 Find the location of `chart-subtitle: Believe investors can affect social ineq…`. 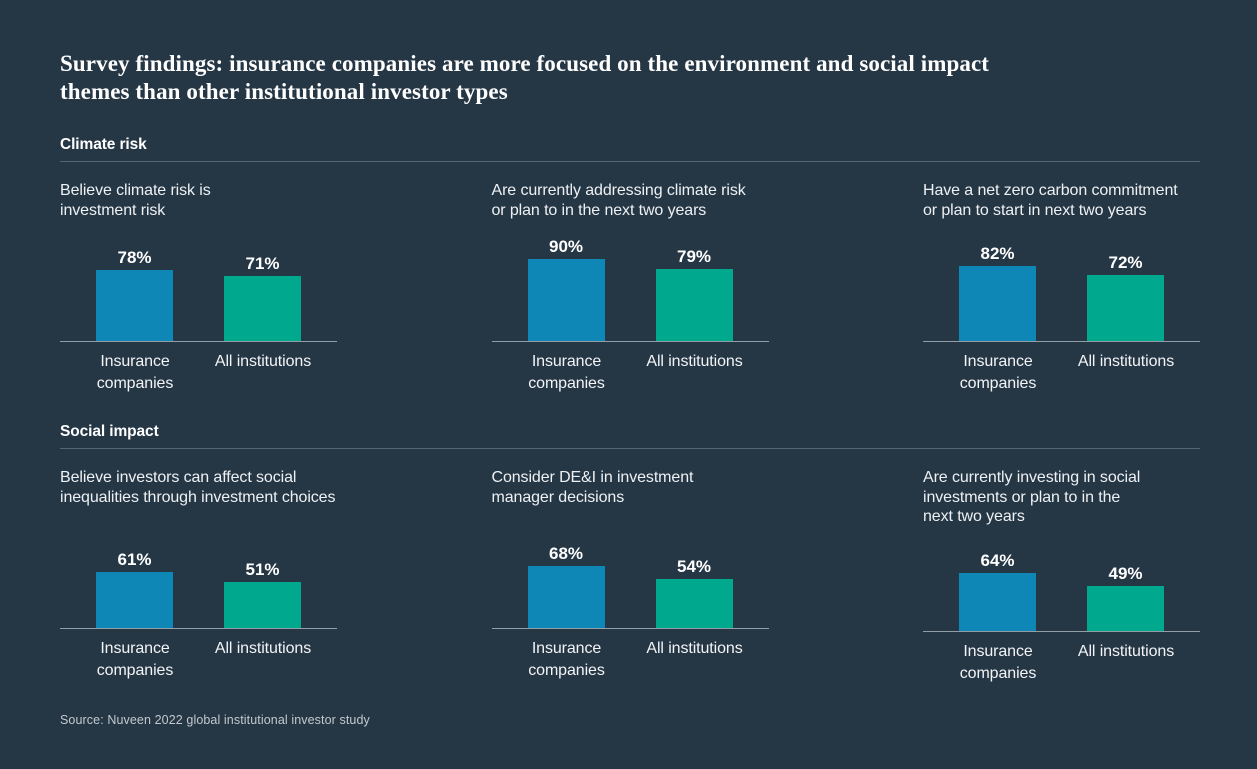

chart-subtitle: Believe investors can affect social ineq… is located at coordinates (198, 487).